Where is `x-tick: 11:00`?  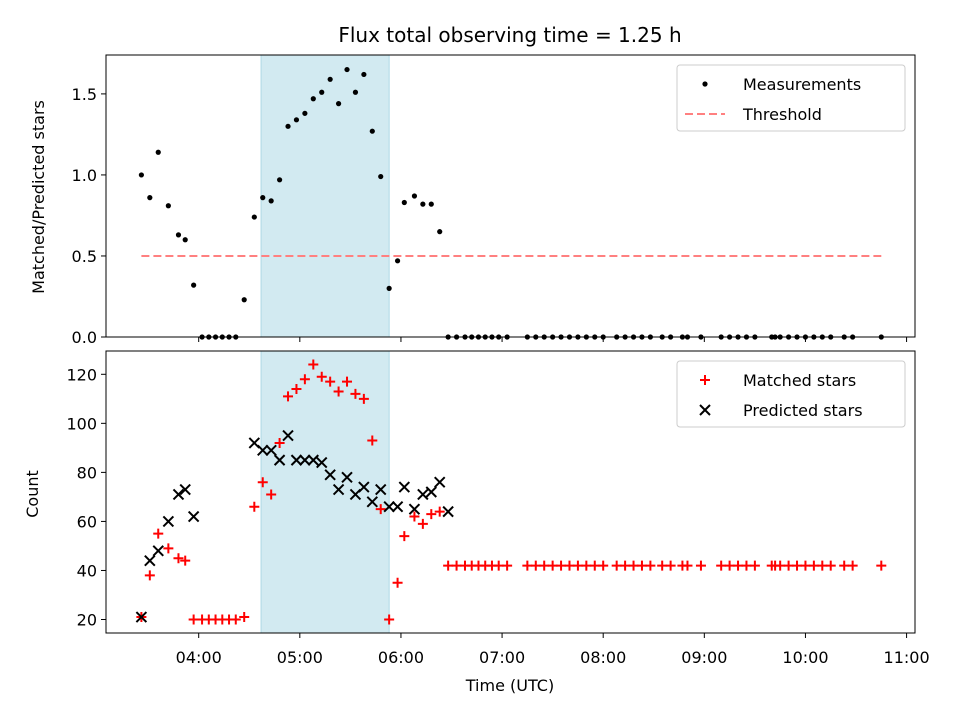
x-tick: 11:00 is located at coordinates (907, 650).